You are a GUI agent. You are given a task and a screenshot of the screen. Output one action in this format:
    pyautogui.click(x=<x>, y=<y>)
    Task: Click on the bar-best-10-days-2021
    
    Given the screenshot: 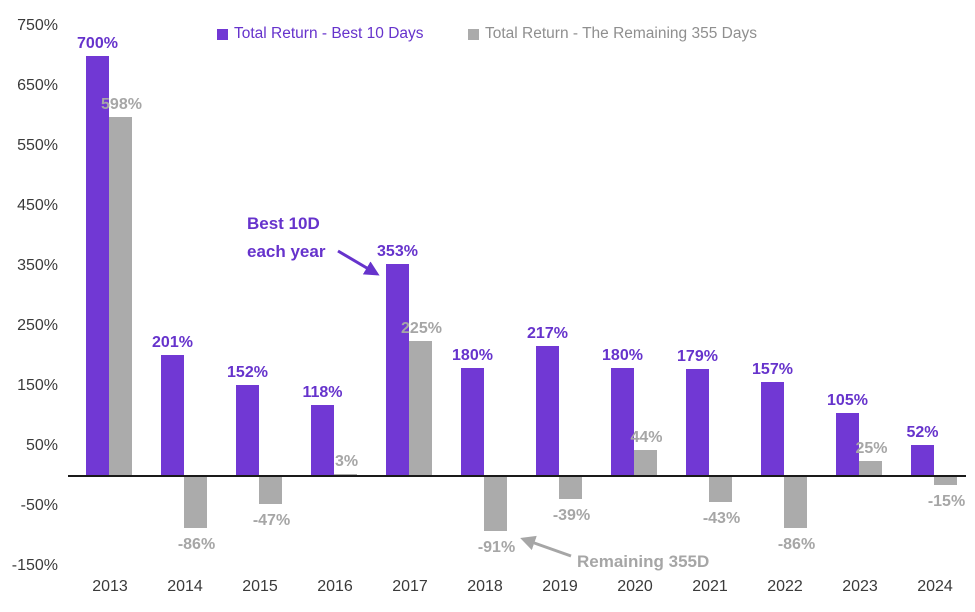 What is the action you would take?
    pyautogui.click(x=697, y=422)
    